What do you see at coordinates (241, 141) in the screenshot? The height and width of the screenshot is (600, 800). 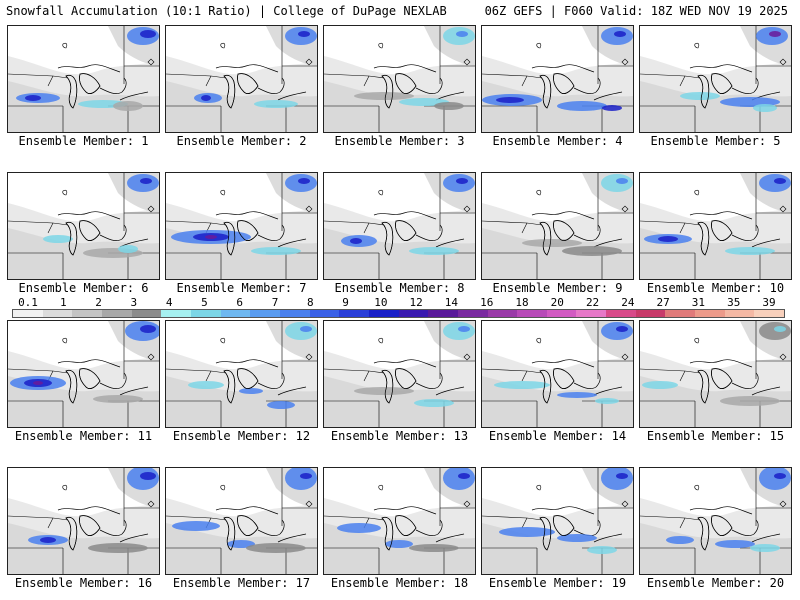 I see `member-label: Ensemble Member: 2` at bounding box center [241, 141].